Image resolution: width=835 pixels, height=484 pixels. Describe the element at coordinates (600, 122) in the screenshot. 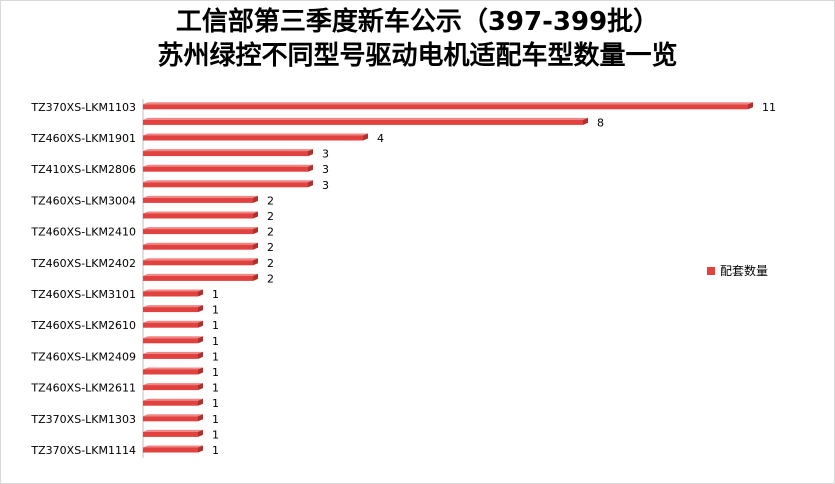

I see `data-label: 8` at that location.